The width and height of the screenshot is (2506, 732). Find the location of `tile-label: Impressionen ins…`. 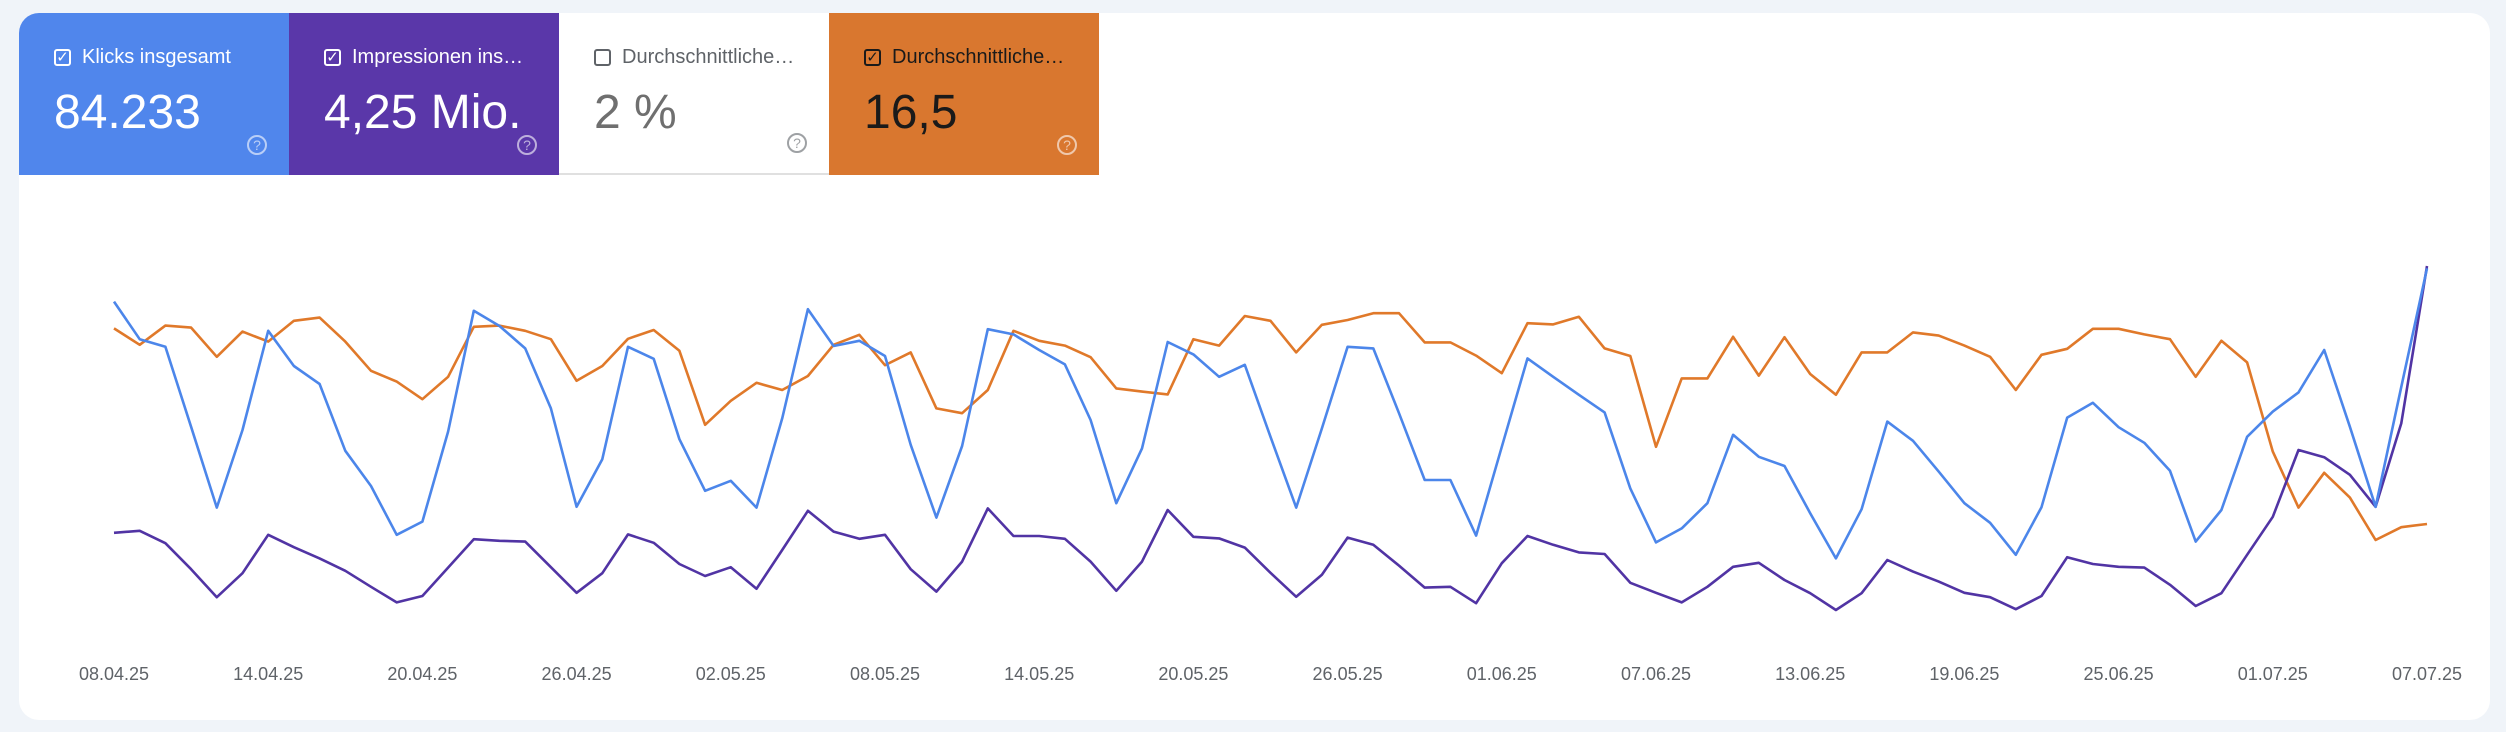

tile-label: Impressionen ins… is located at coordinates (438, 57).